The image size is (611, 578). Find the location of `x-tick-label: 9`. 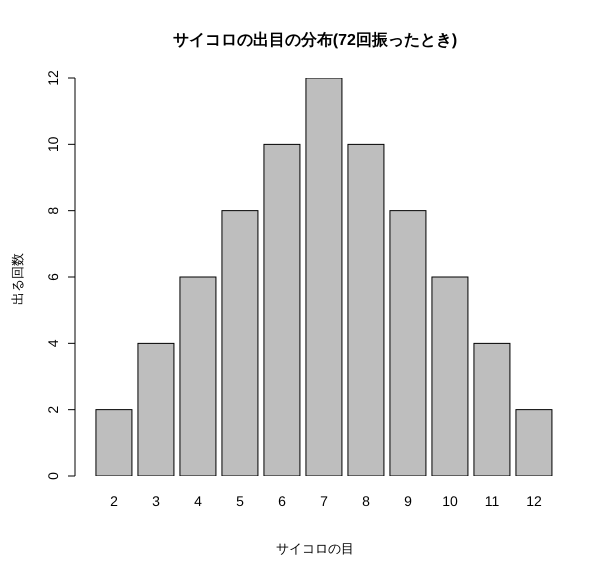

x-tick-label: 9 is located at coordinates (408, 500).